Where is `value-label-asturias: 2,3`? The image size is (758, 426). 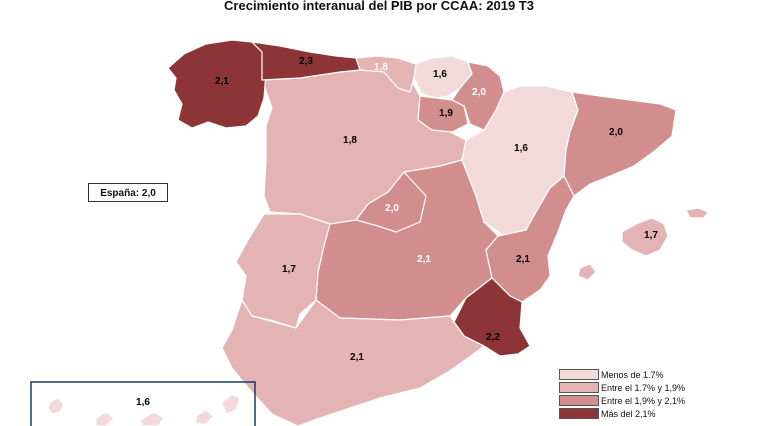
value-label-asturias: 2,3 is located at coordinates (306, 61).